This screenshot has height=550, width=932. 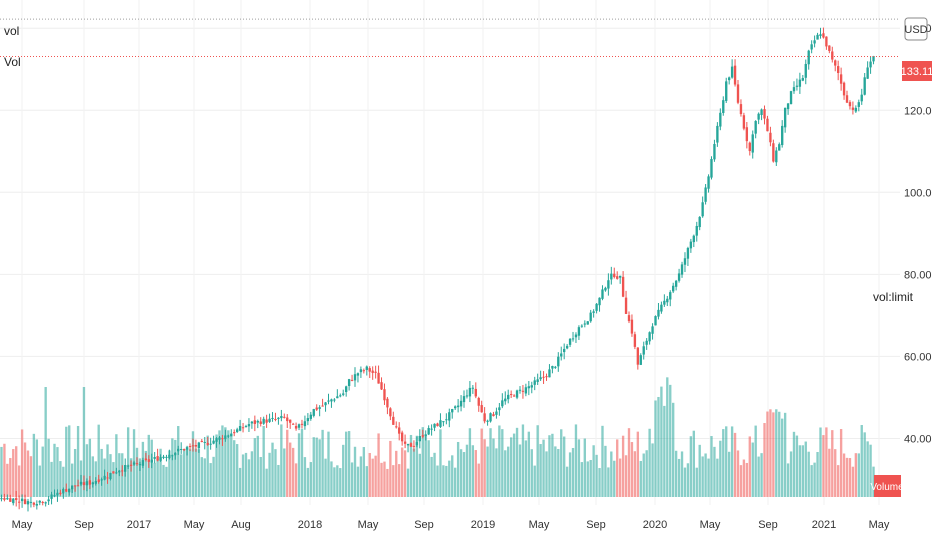 I want to click on last-price-value: 133.11, so click(x=916, y=72).